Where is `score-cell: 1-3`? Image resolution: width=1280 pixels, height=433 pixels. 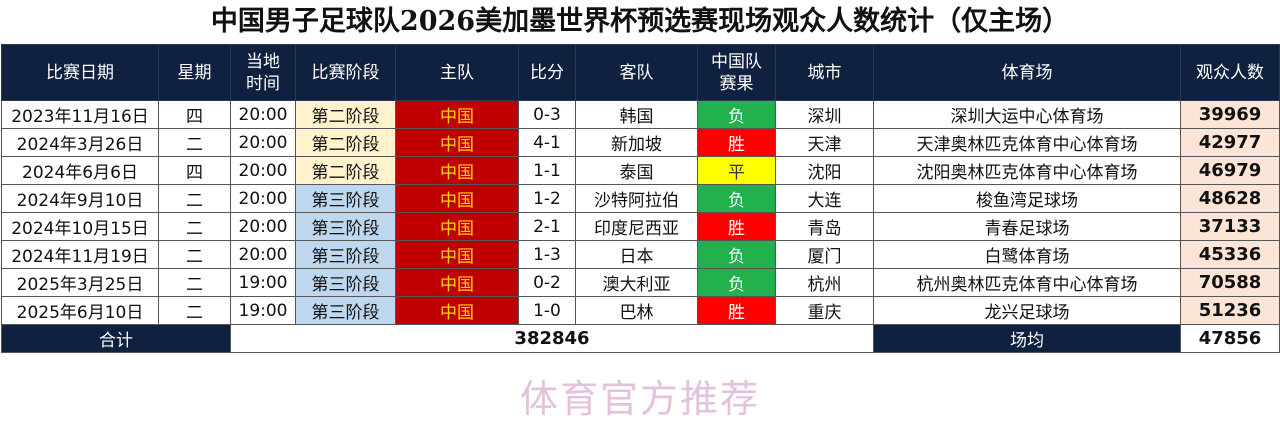 score-cell: 1-3 is located at coordinates (547, 254).